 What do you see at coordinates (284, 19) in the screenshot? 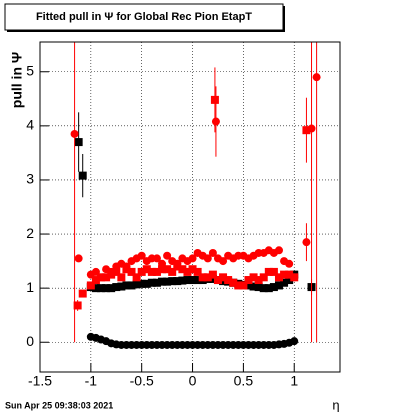
I see `title-shadow` at bounding box center [284, 19].